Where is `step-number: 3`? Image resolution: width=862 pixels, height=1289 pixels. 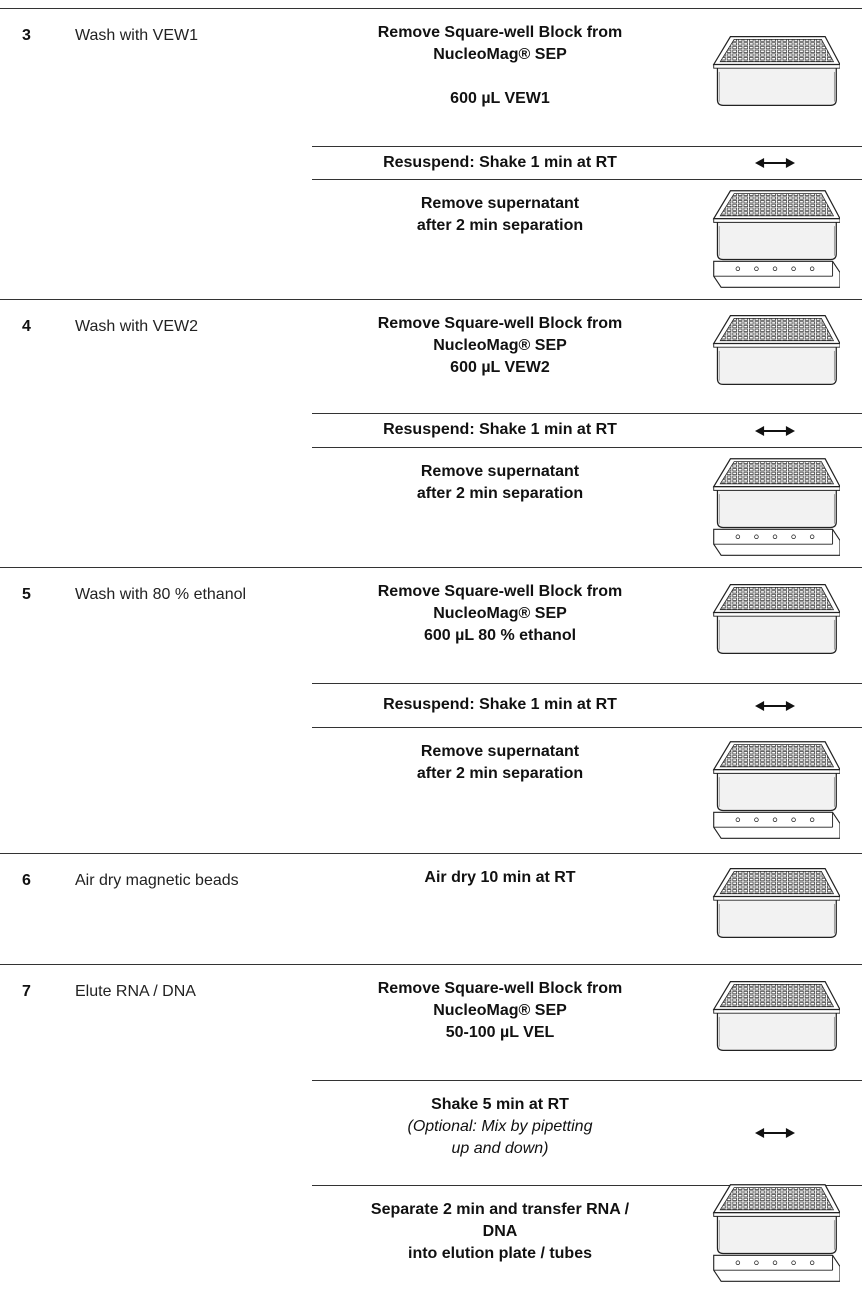 step-number: 3 is located at coordinates (26, 35).